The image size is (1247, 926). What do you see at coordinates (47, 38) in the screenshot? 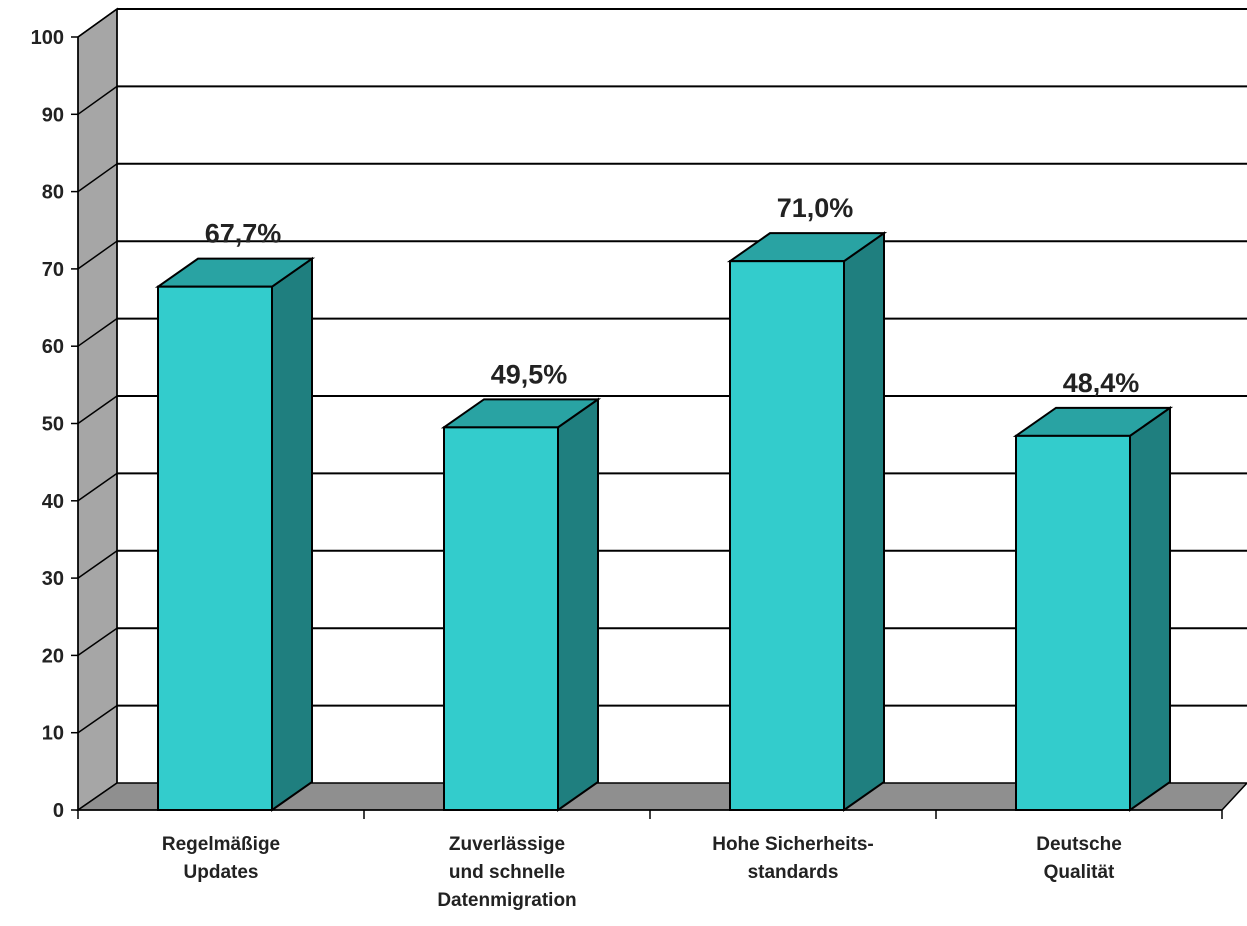
I see `y-tick-label: 100` at bounding box center [47, 38].